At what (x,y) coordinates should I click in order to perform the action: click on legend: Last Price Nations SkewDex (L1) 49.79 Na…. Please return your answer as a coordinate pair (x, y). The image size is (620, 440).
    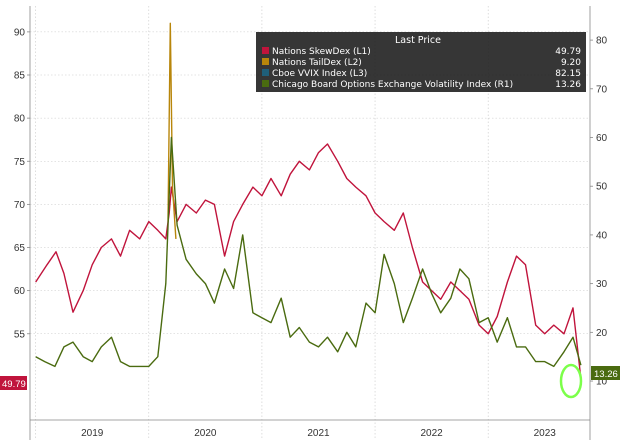
    Looking at the image, I should click on (421, 62).